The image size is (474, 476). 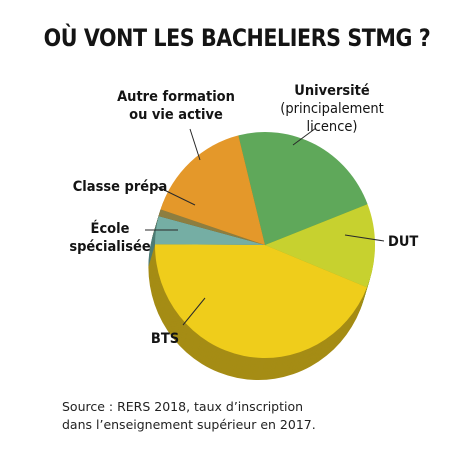 What do you see at coordinates (110, 237) in the screenshot?
I see `slice-label-3: École spécialisée` at bounding box center [110, 237].